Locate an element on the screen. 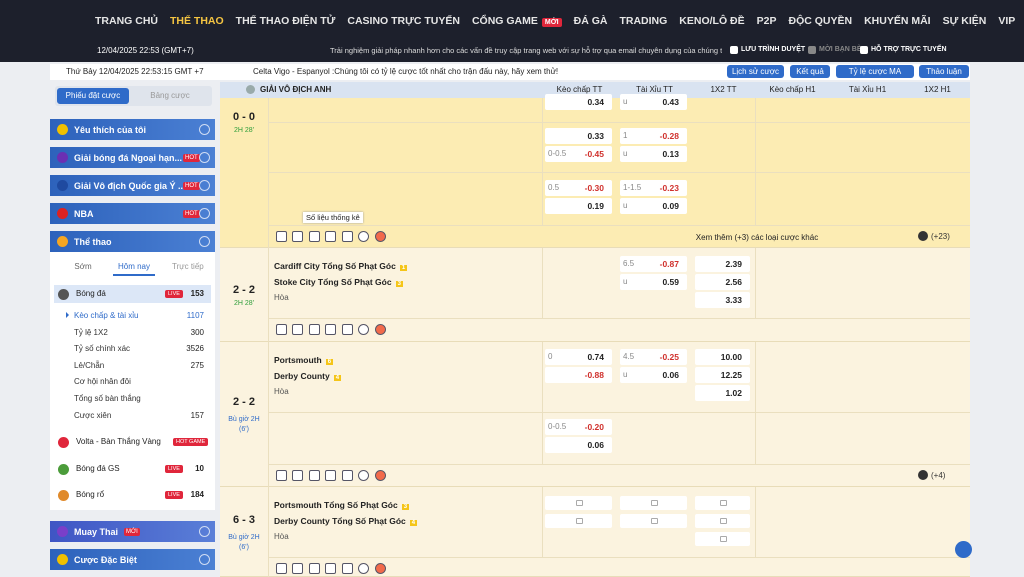  sport-label: Bóng đá GS is located at coordinates (98, 468).